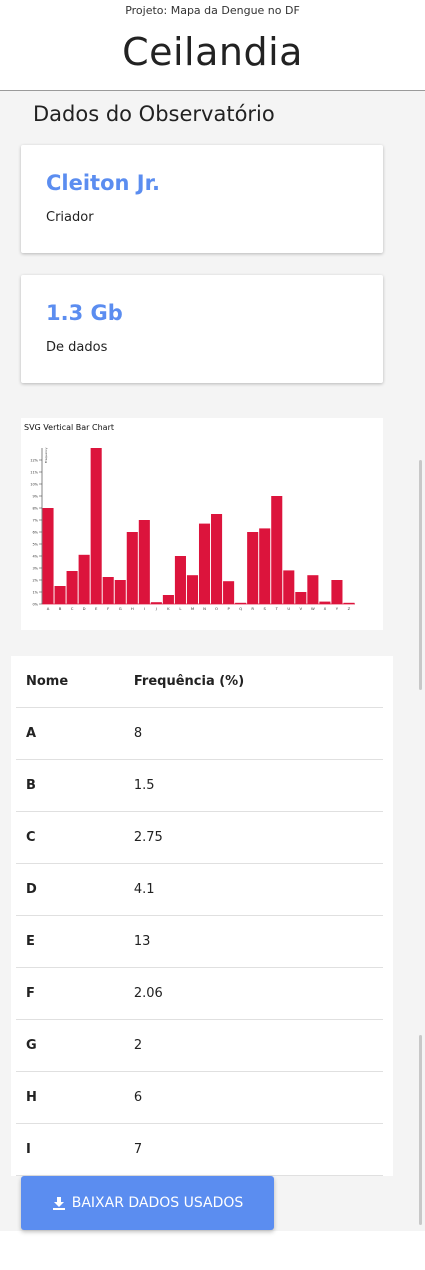 The image size is (425, 1270). I want to click on table-header-row: Nome Frequência (%), so click(199, 682).